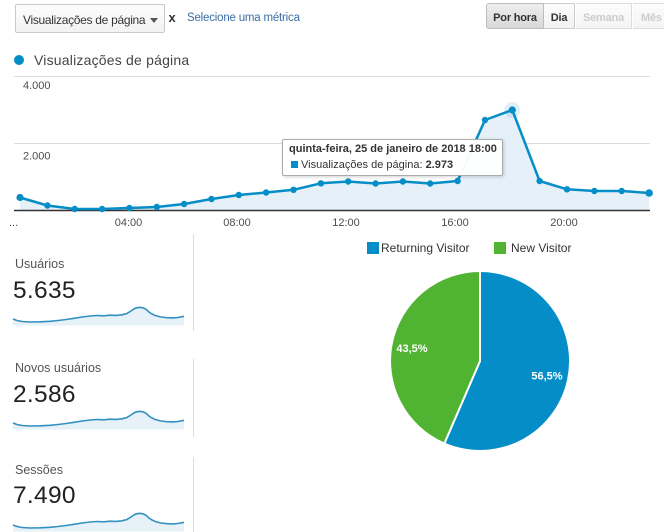 Image resolution: width=664 pixels, height=532 pixels. What do you see at coordinates (546, 377) in the screenshot?
I see `svg-text: 56,5%` at bounding box center [546, 377].